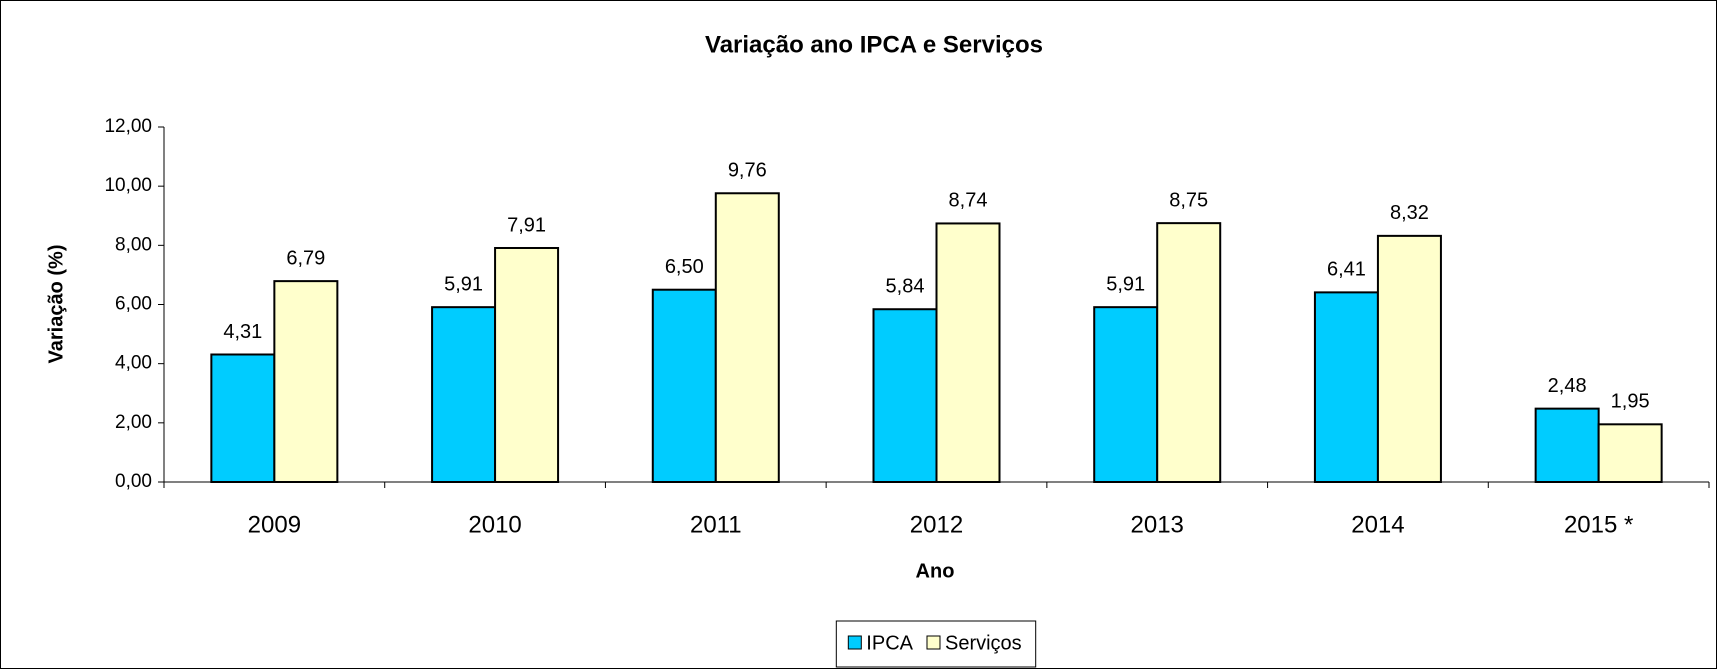 This screenshot has height=670, width=1718. What do you see at coordinates (128, 185) in the screenshot?
I see `y-tick-label: 10,00` at bounding box center [128, 185].